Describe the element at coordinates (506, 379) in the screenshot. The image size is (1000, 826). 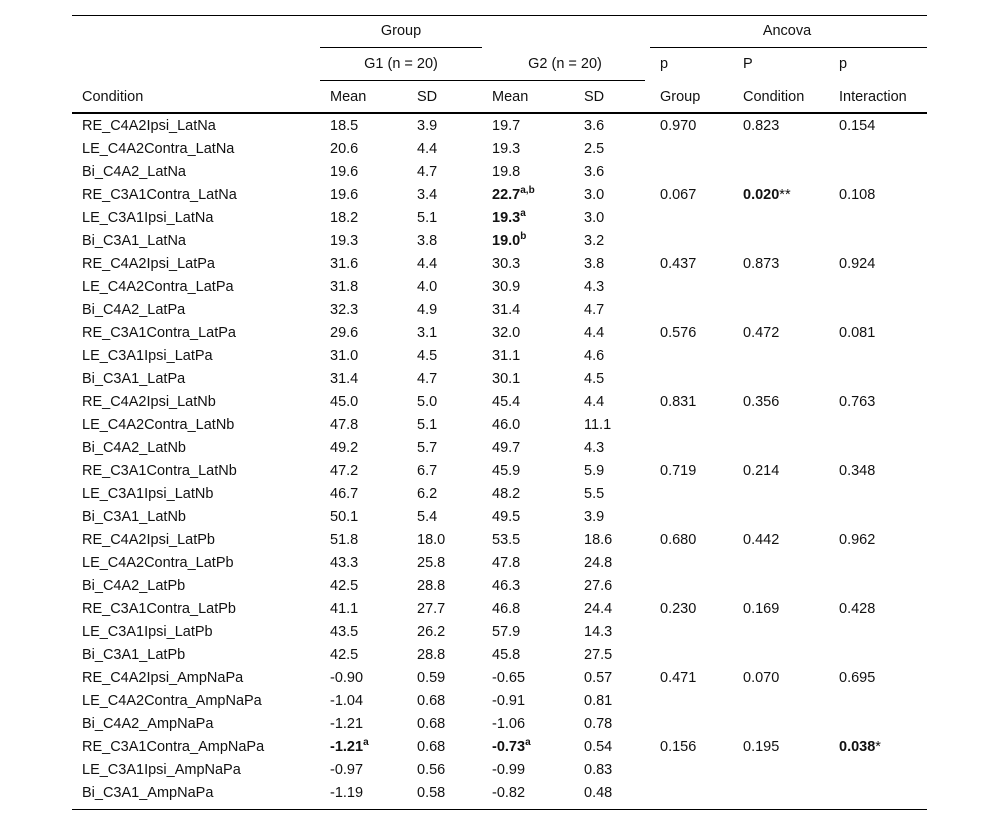
I see `cell: 30.1` at that location.